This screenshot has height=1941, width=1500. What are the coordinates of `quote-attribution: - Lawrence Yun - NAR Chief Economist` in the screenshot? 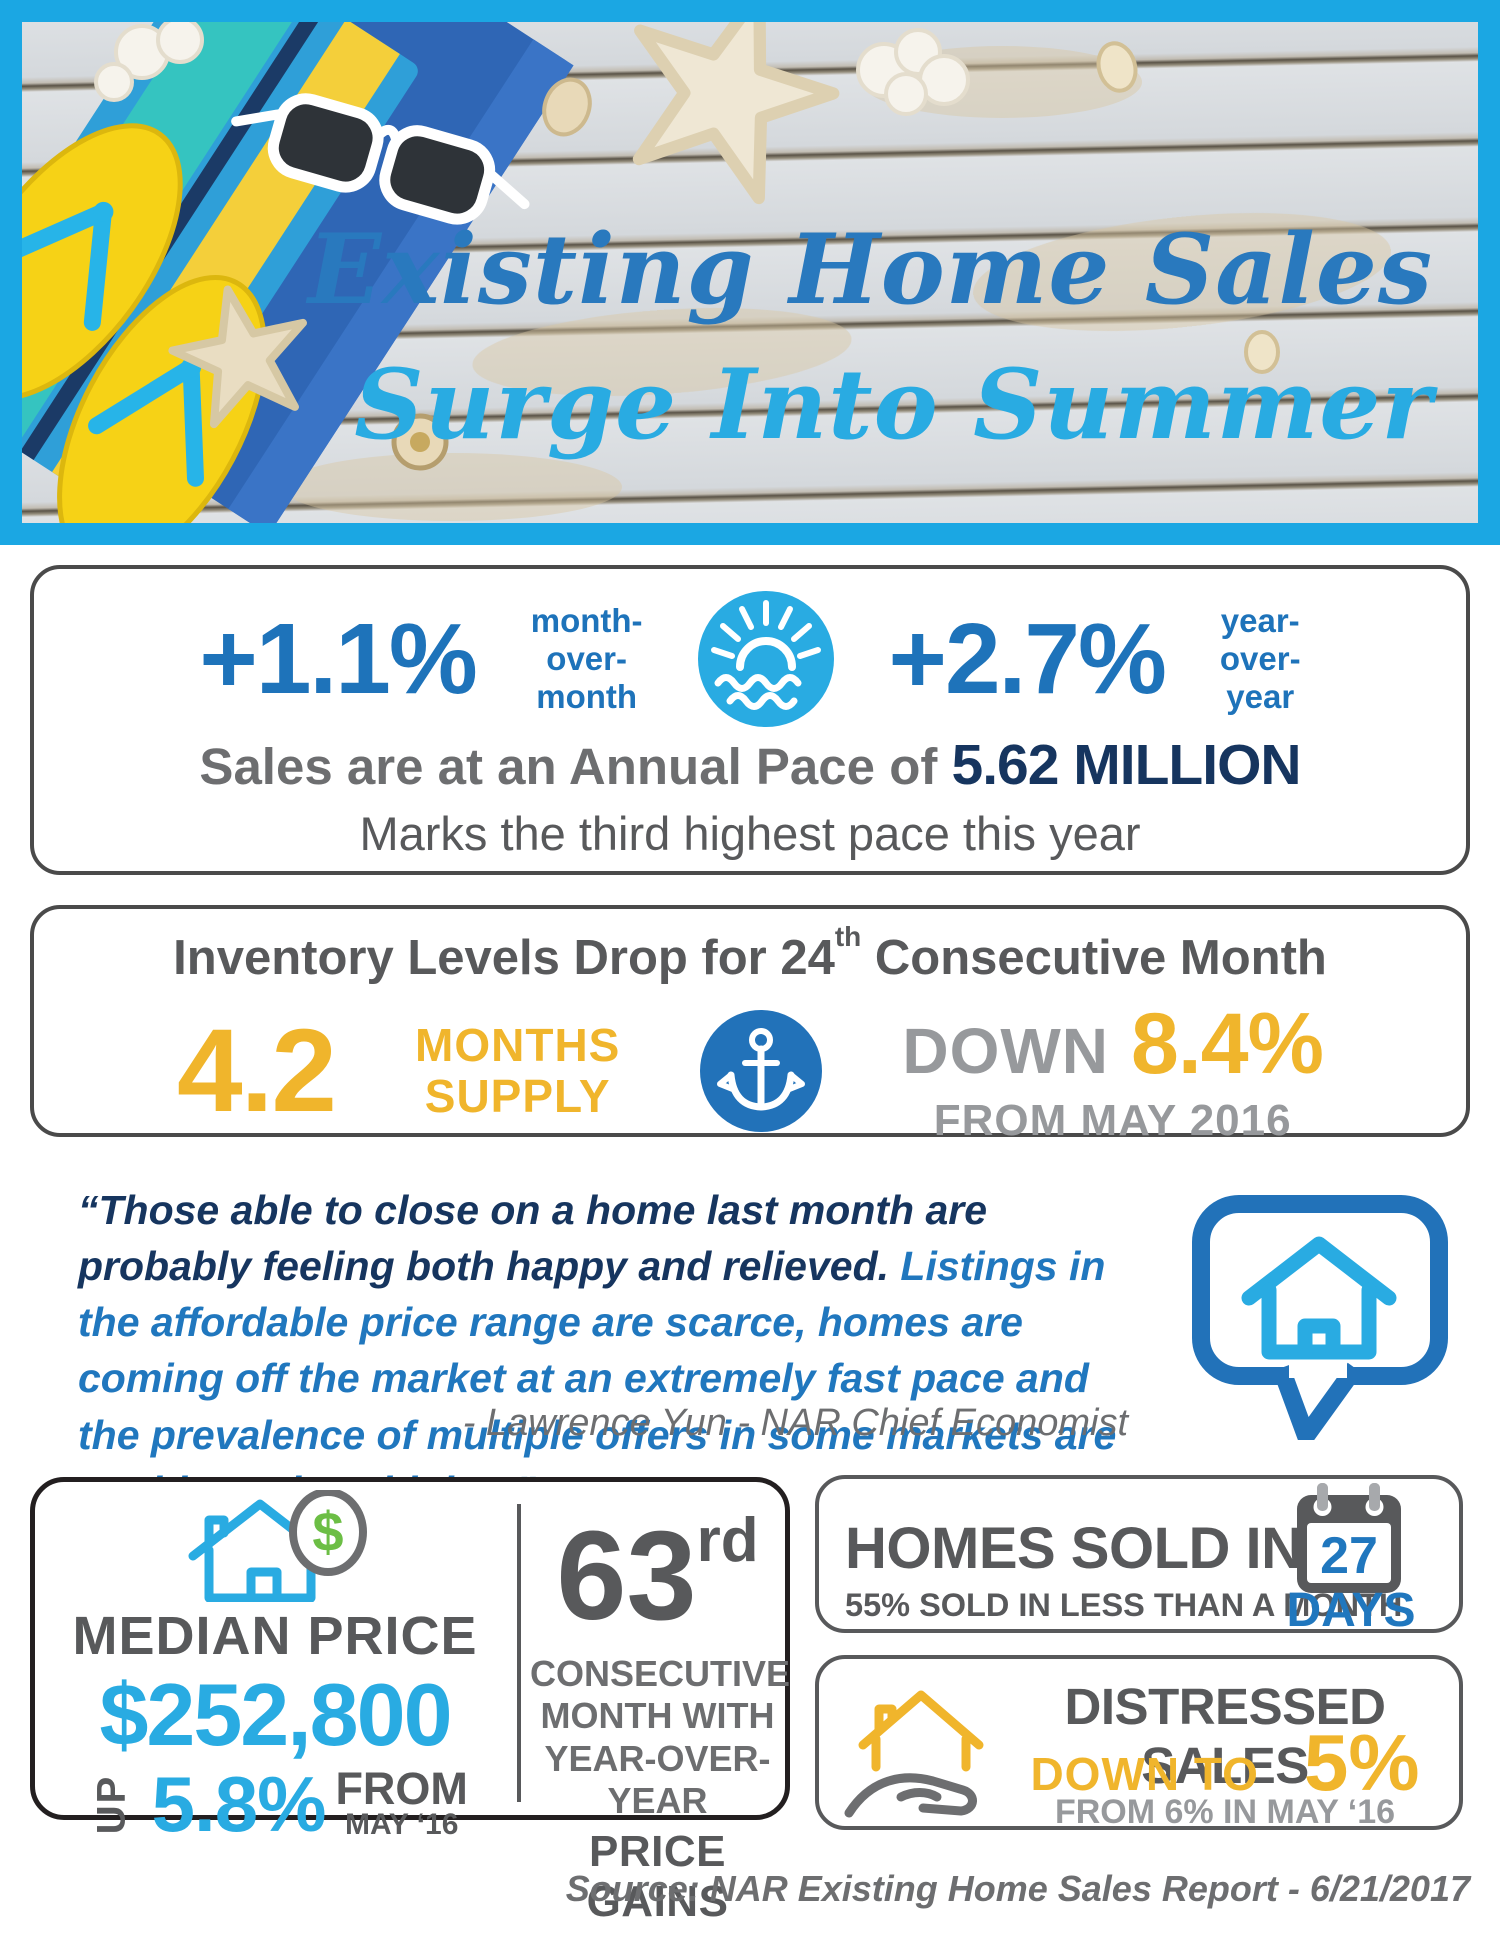 It's located at (795, 1423).